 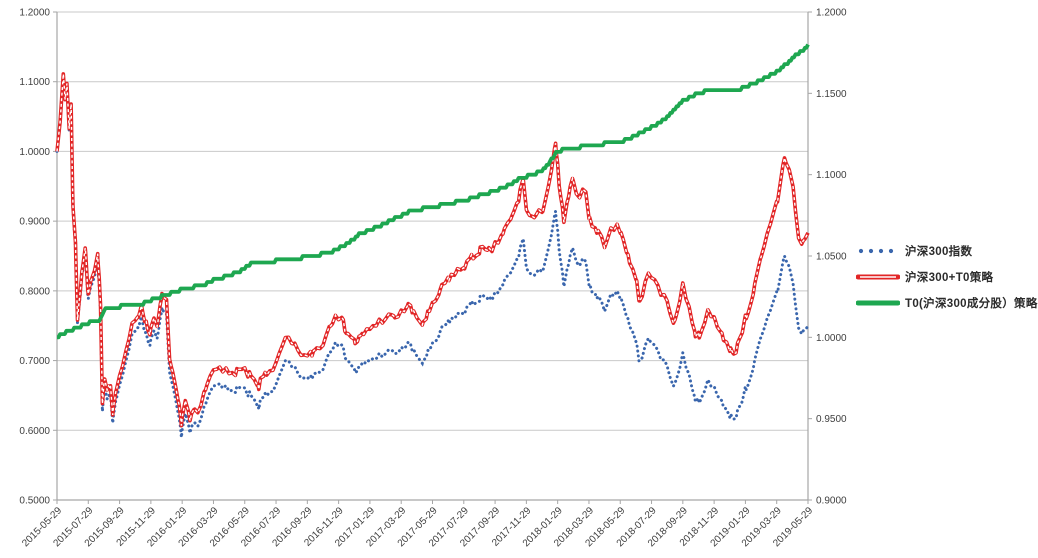 I want to click on y-axis-right-label: 0.9000, so click(x=831, y=501).